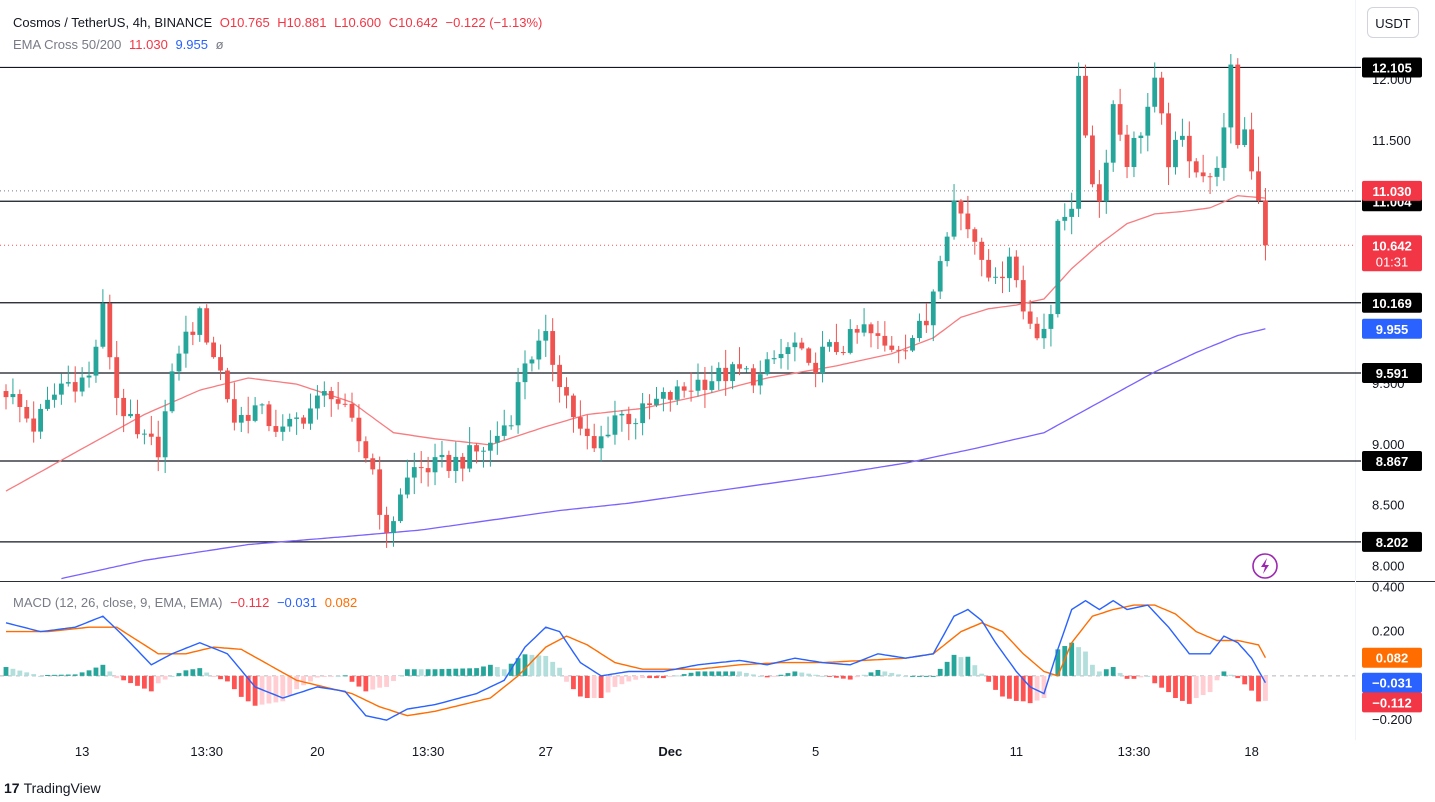 This screenshot has width=1435, height=802. I want to click on alert-lightning-icon, so click(1265, 566).